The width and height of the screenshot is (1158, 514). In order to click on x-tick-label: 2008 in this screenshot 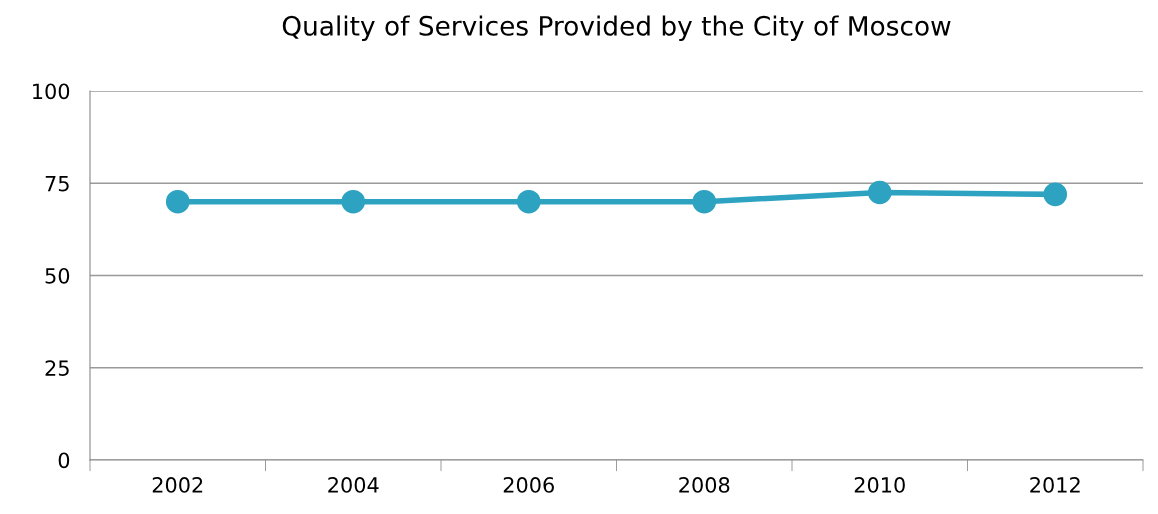, I will do `click(704, 485)`.